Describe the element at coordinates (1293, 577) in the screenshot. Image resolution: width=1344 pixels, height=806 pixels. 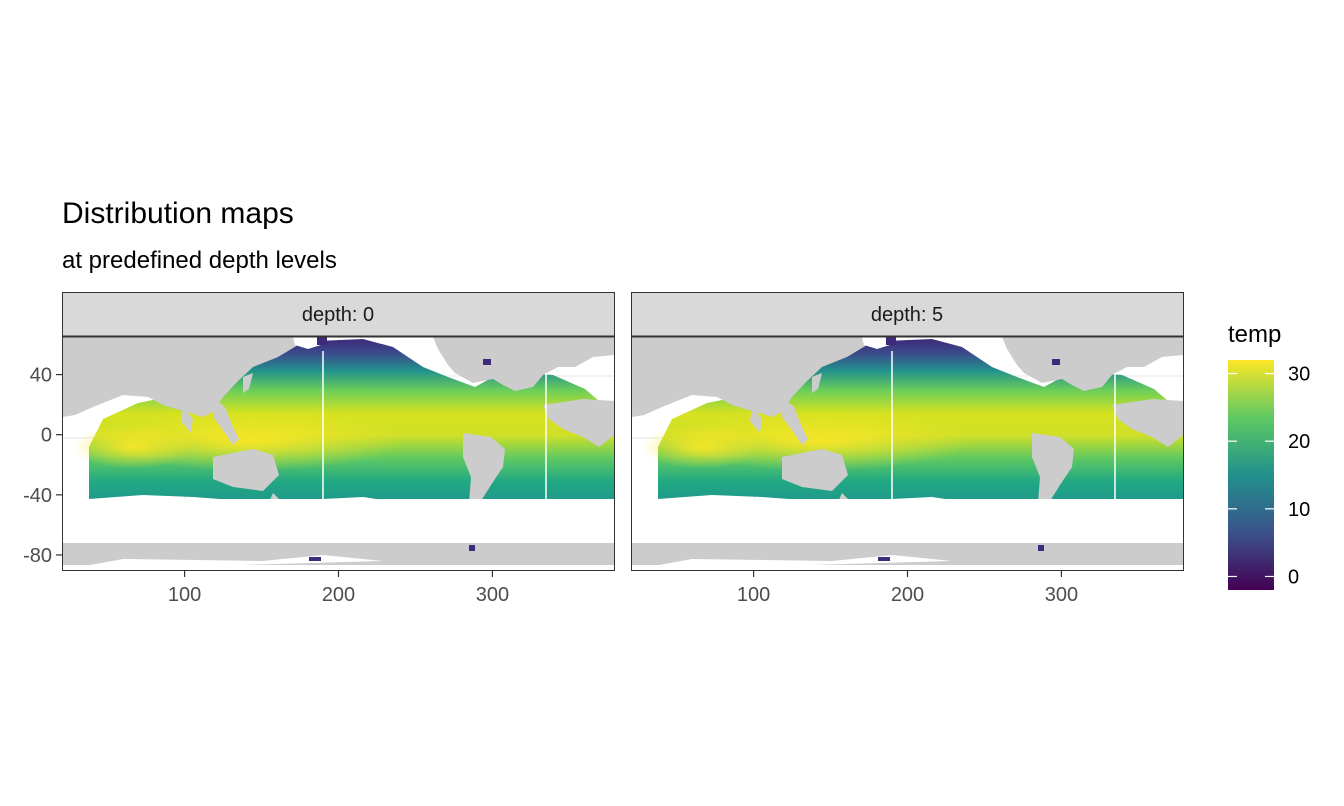
I see `legend-tick-label: 0` at that location.